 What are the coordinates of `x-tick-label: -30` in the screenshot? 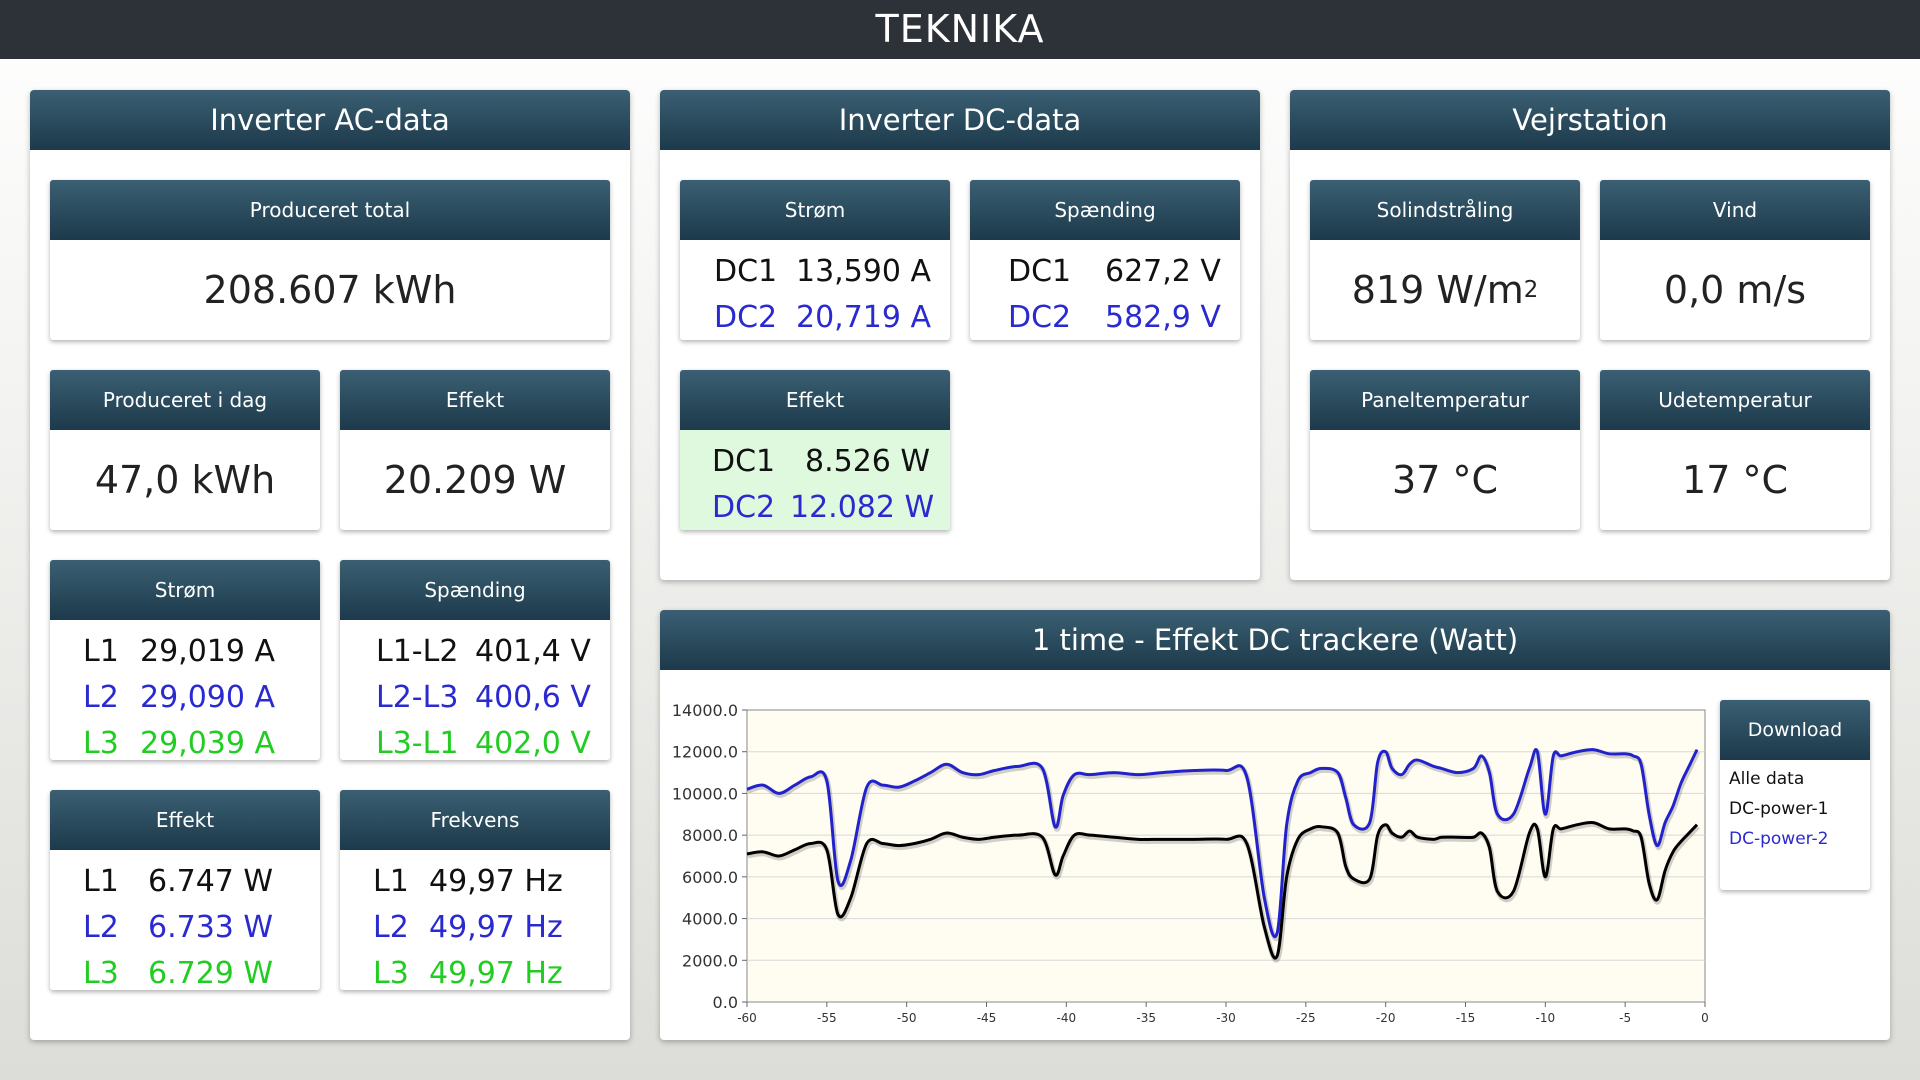 It's located at (1226, 1018).